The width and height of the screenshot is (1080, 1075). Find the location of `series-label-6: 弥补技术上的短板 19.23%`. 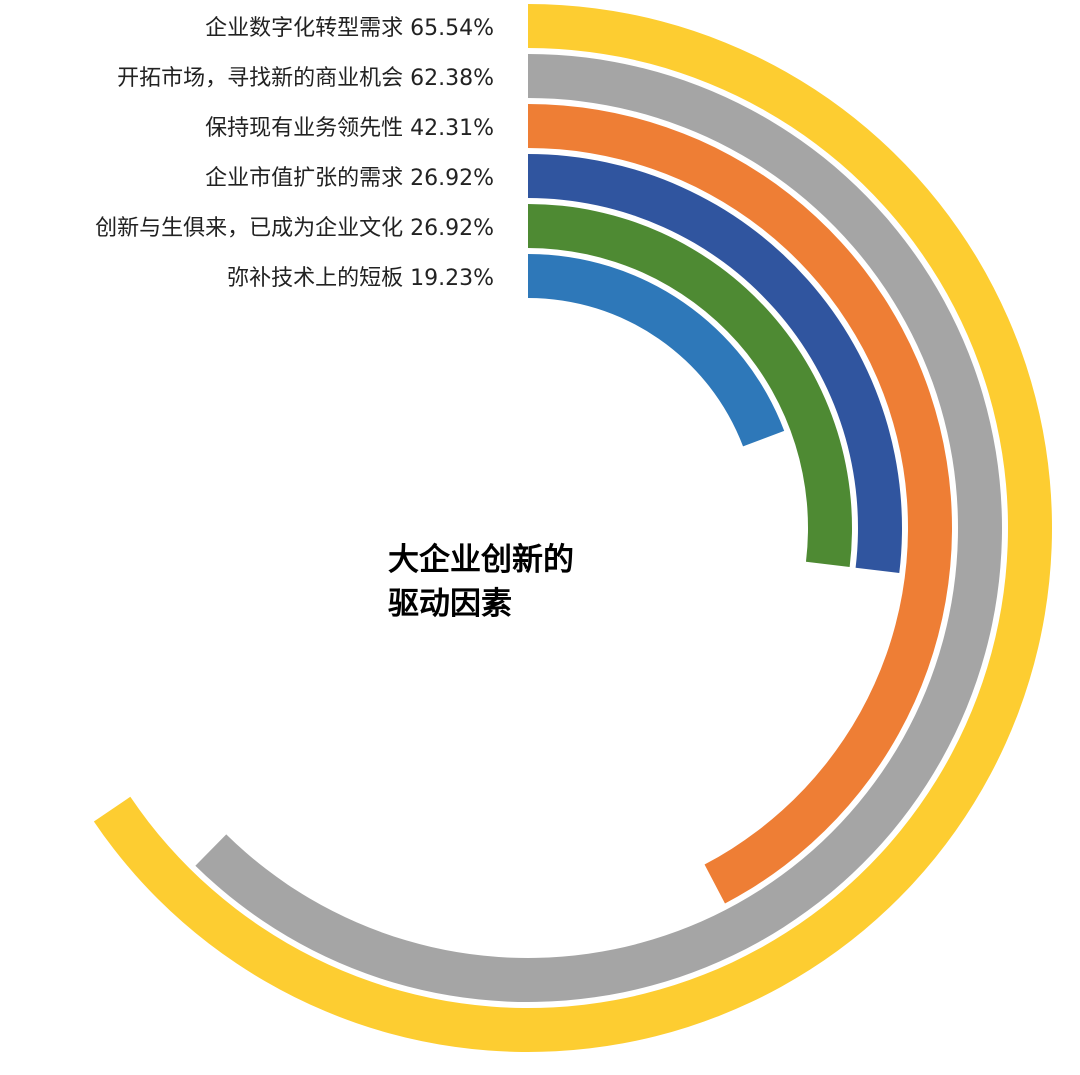

series-label-6: 弥补技术上的短板 19.23% is located at coordinates (360, 278).